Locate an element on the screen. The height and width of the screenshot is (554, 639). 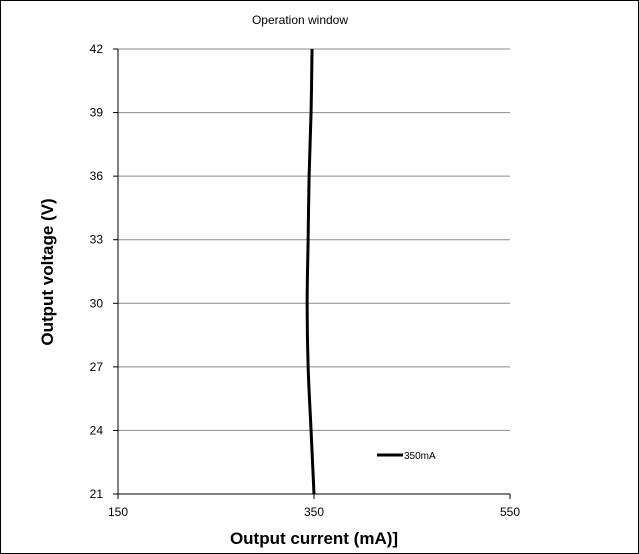
legend-label: 350mA is located at coordinates (420, 456).